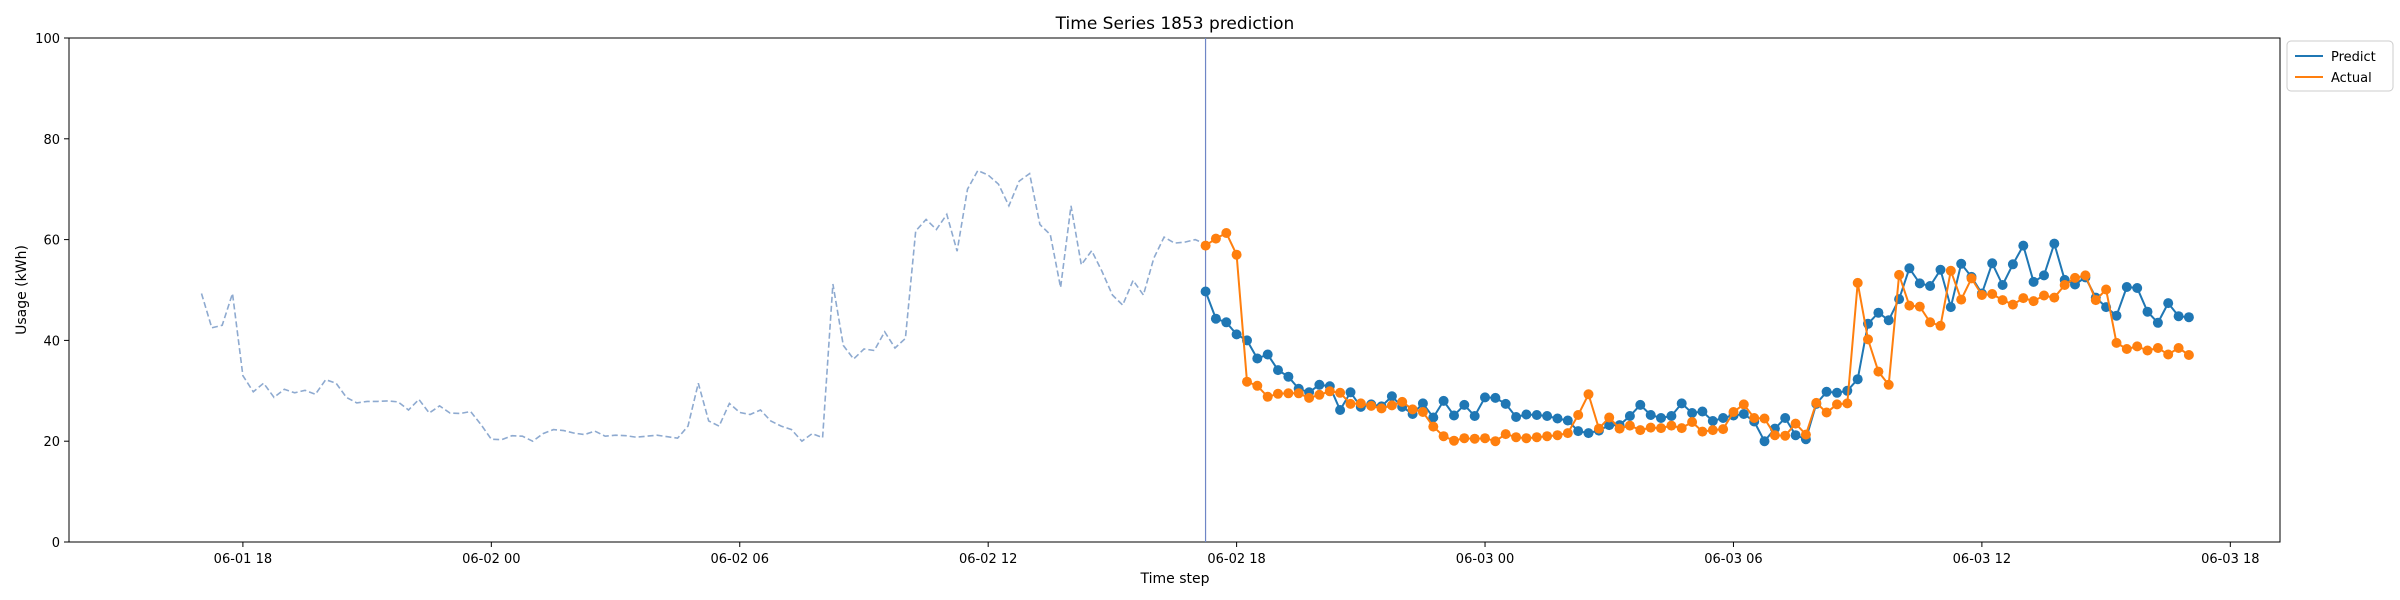  I want to click on x-tick-label: 06-02 00, so click(491, 559).